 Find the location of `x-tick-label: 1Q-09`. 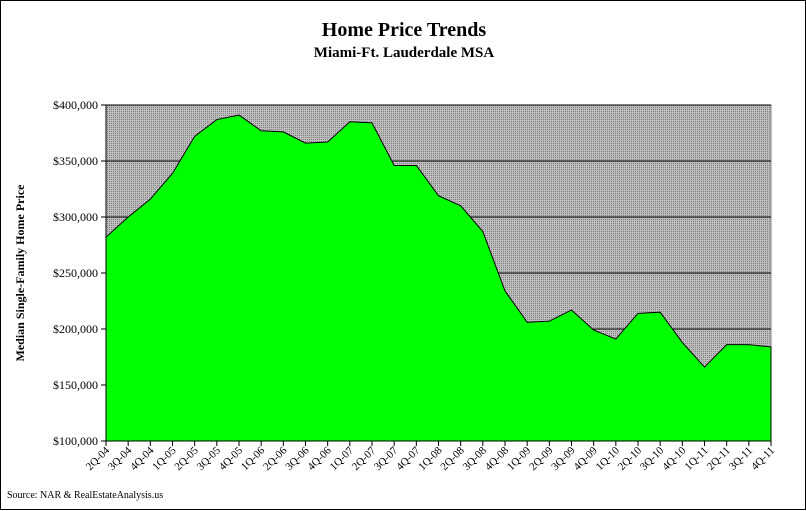

x-tick-label: 1Q-09 is located at coordinates (519, 458).